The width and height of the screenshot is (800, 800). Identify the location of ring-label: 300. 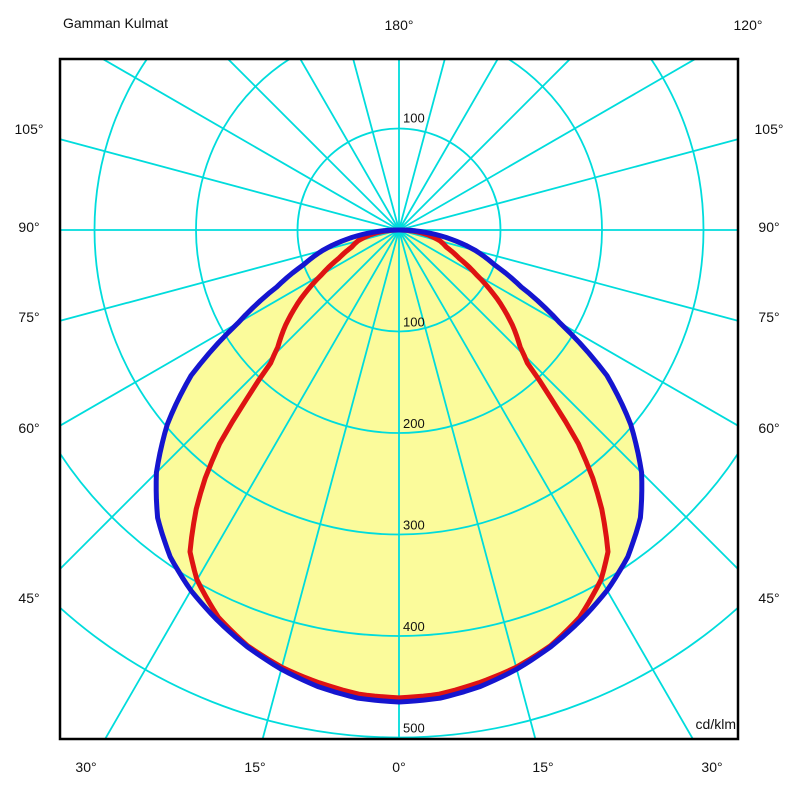
(414, 525).